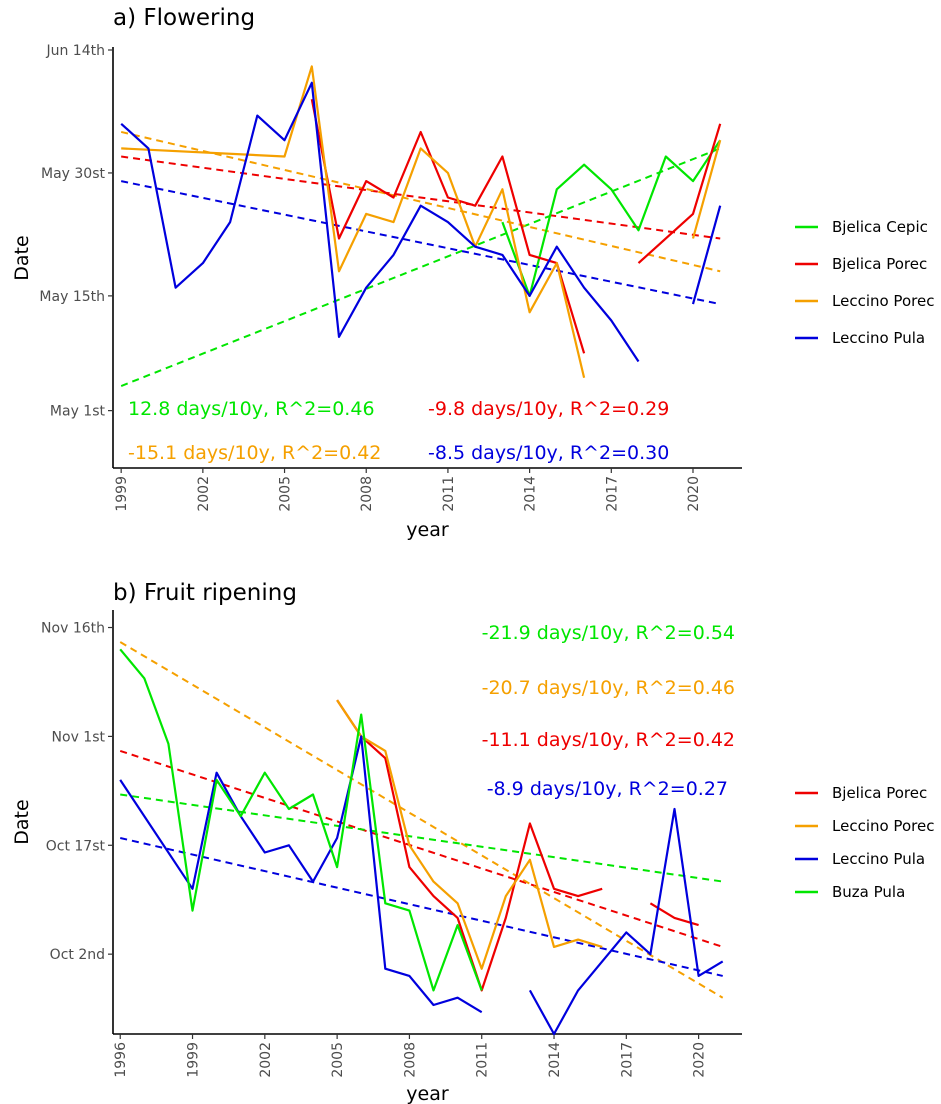 The height and width of the screenshot is (1104, 941). I want to click on y-tick-label: May 15th, so click(72, 297).